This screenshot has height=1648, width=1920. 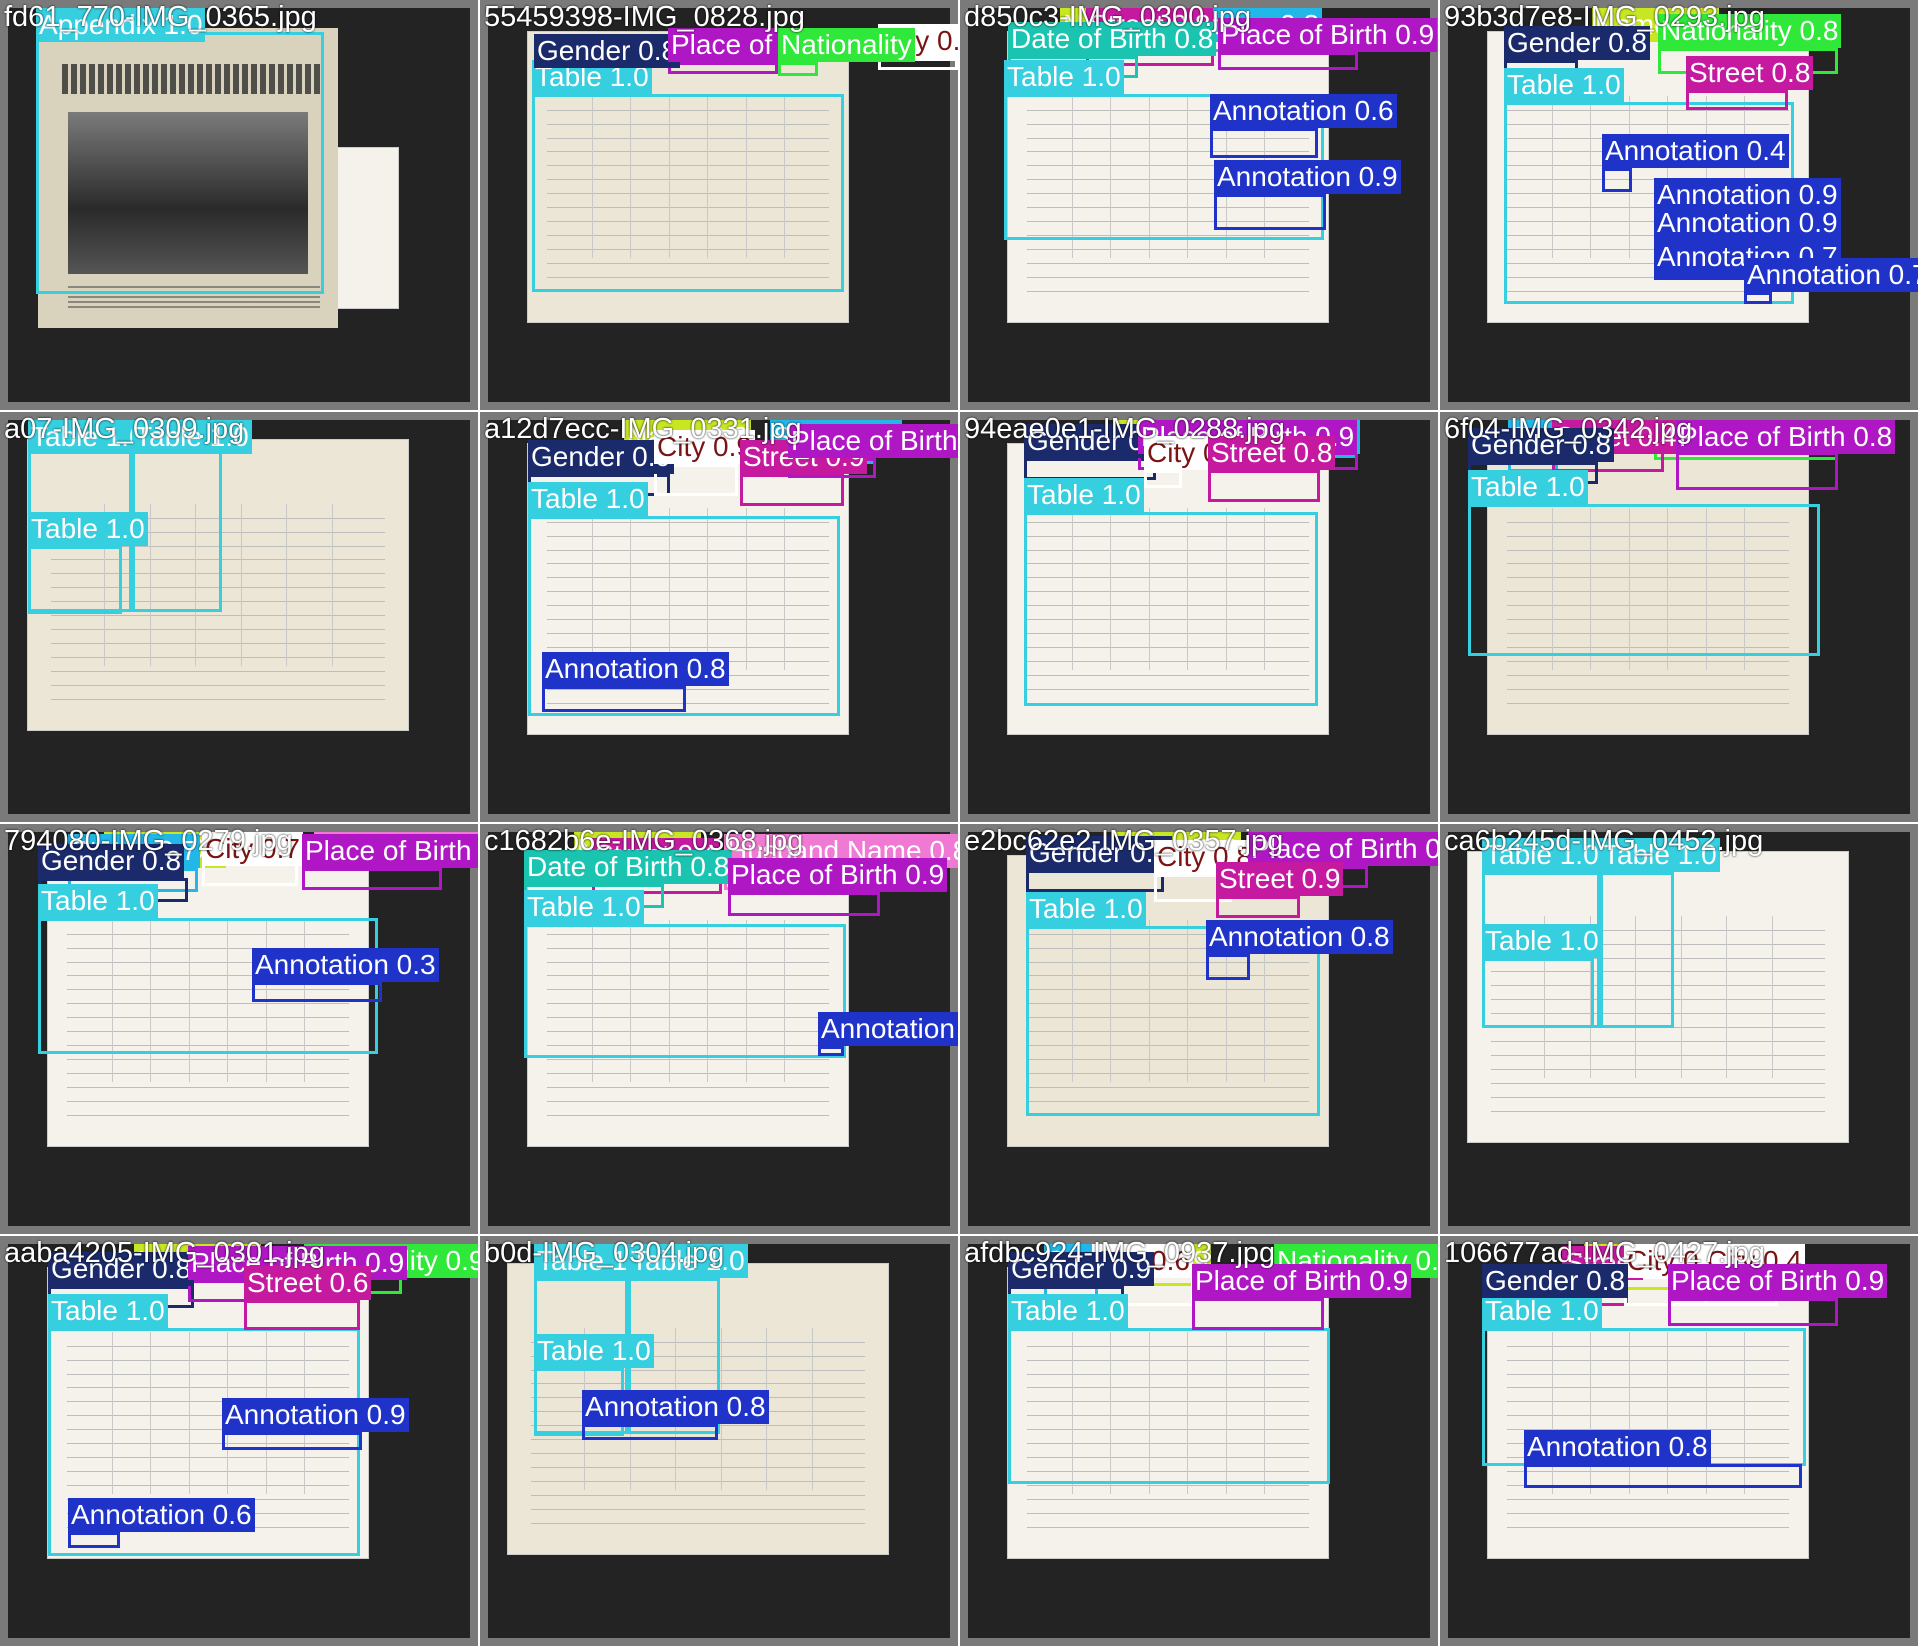 I want to click on newspaper-clipping, so click(x=188, y=178).